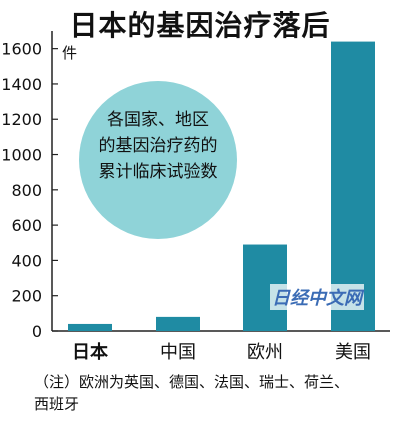  I want to click on y-tick-label: 1600, so click(21, 49).